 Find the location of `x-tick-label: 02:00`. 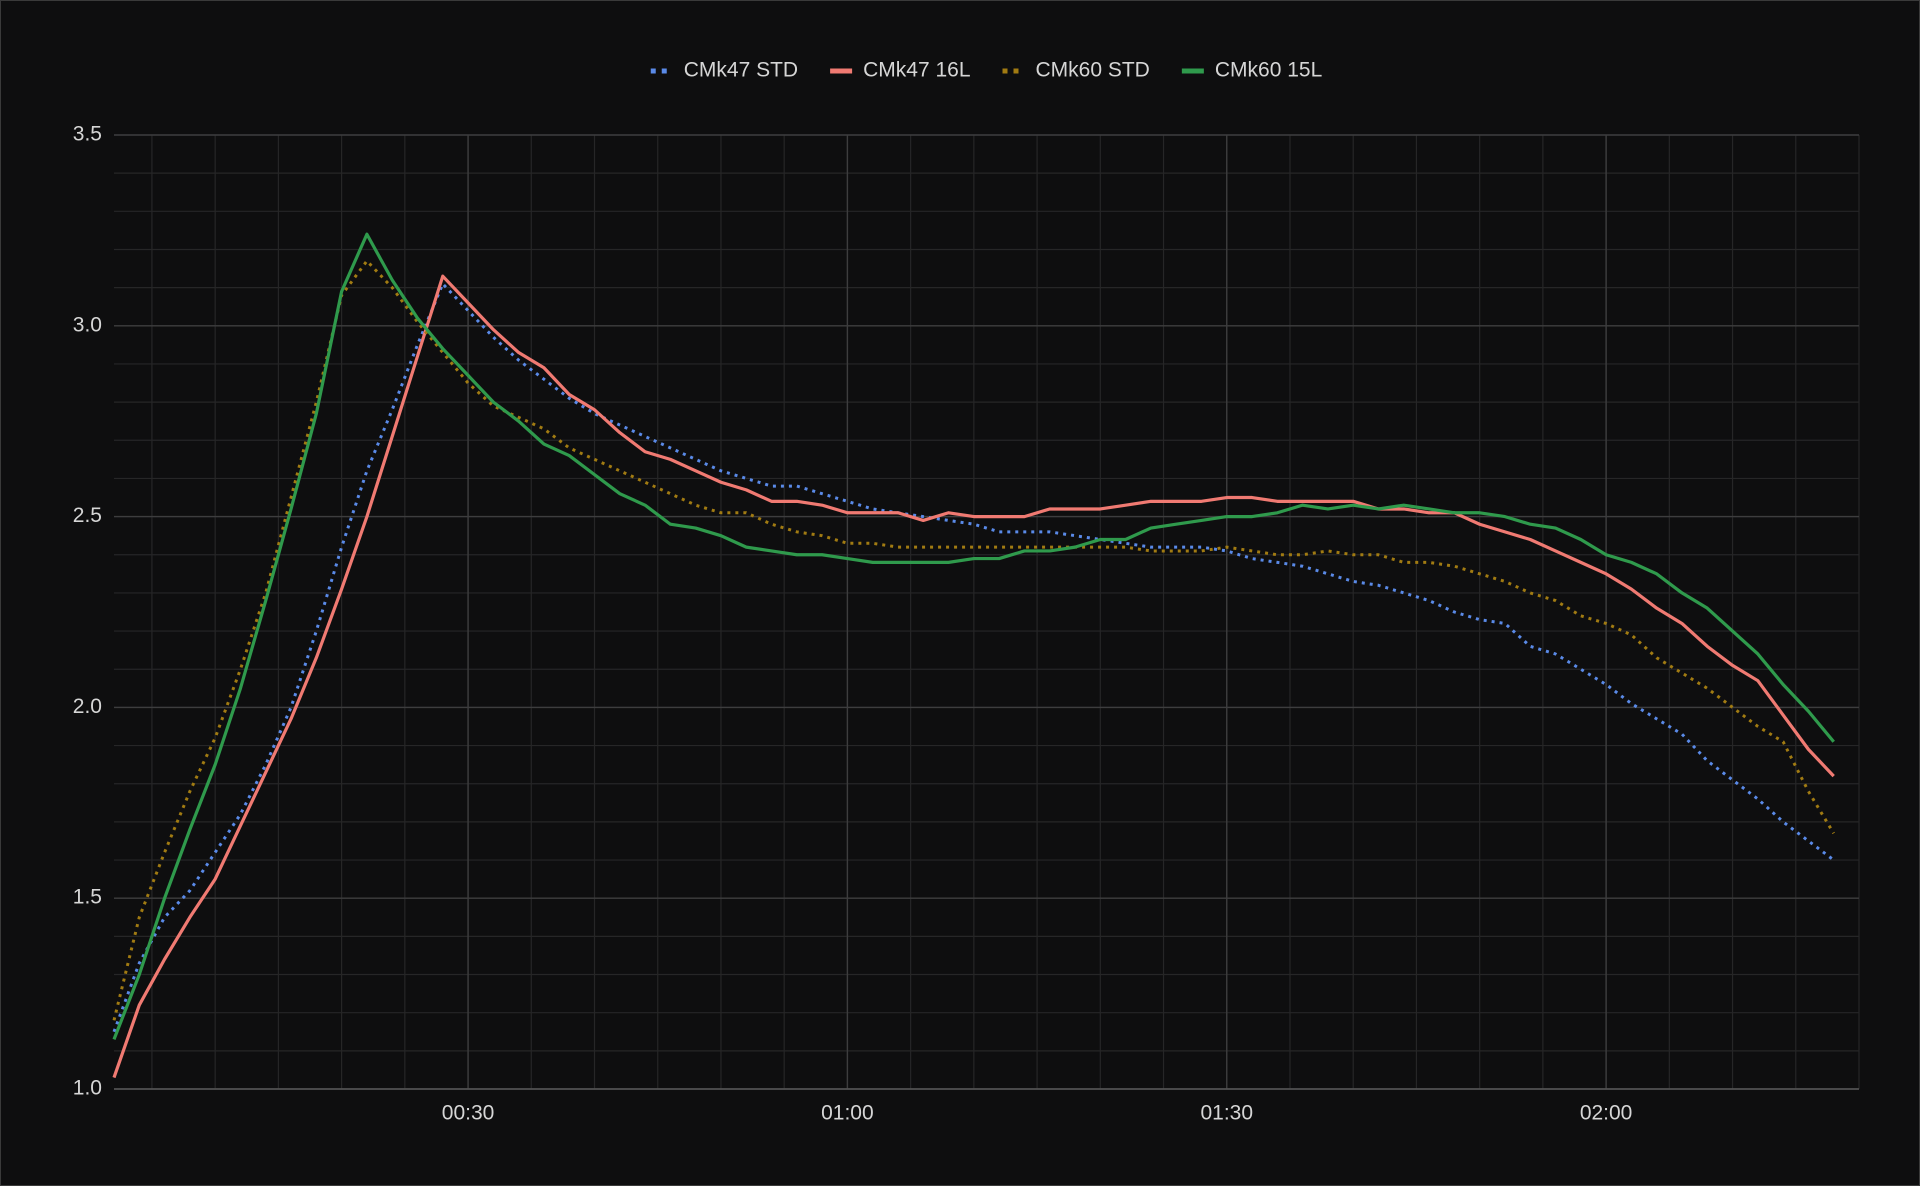

x-tick-label: 02:00 is located at coordinates (1606, 1113).